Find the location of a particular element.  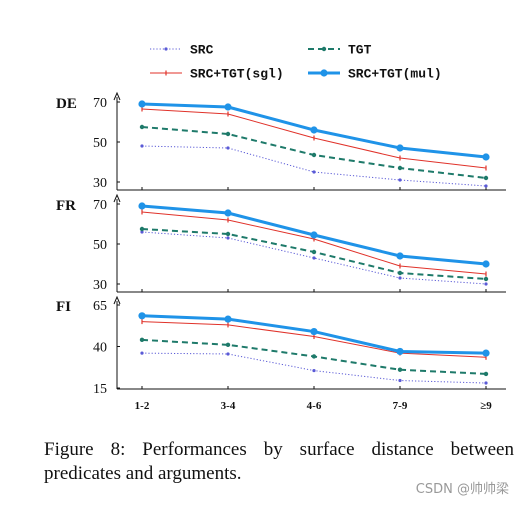

series-tgt-fr is located at coordinates (314, 254).